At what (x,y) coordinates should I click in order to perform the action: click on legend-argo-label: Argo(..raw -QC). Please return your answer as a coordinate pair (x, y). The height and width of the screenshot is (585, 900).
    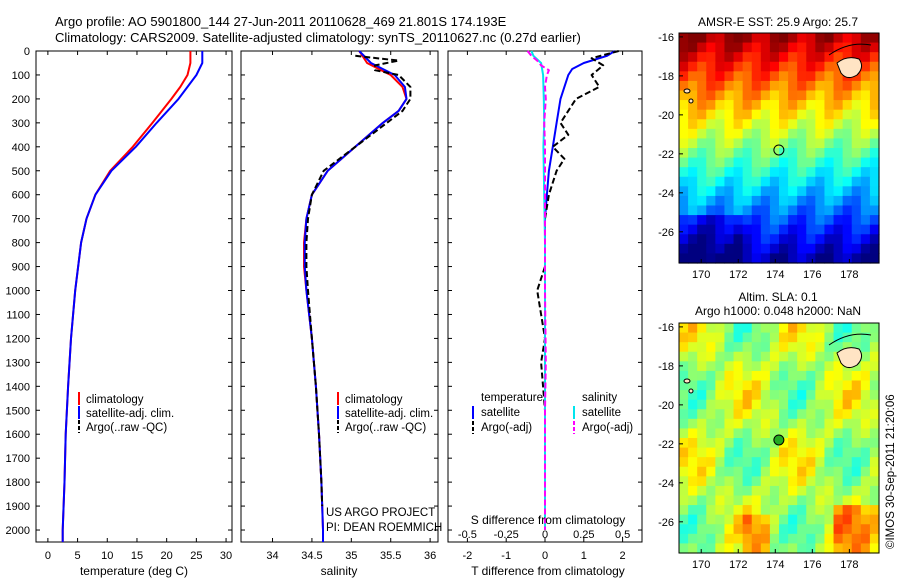
    Looking at the image, I should click on (385, 428).